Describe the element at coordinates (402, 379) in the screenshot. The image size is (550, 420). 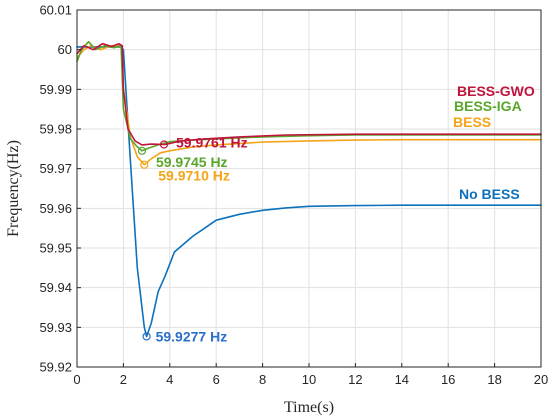
I see `x-tick-label: 14` at that location.